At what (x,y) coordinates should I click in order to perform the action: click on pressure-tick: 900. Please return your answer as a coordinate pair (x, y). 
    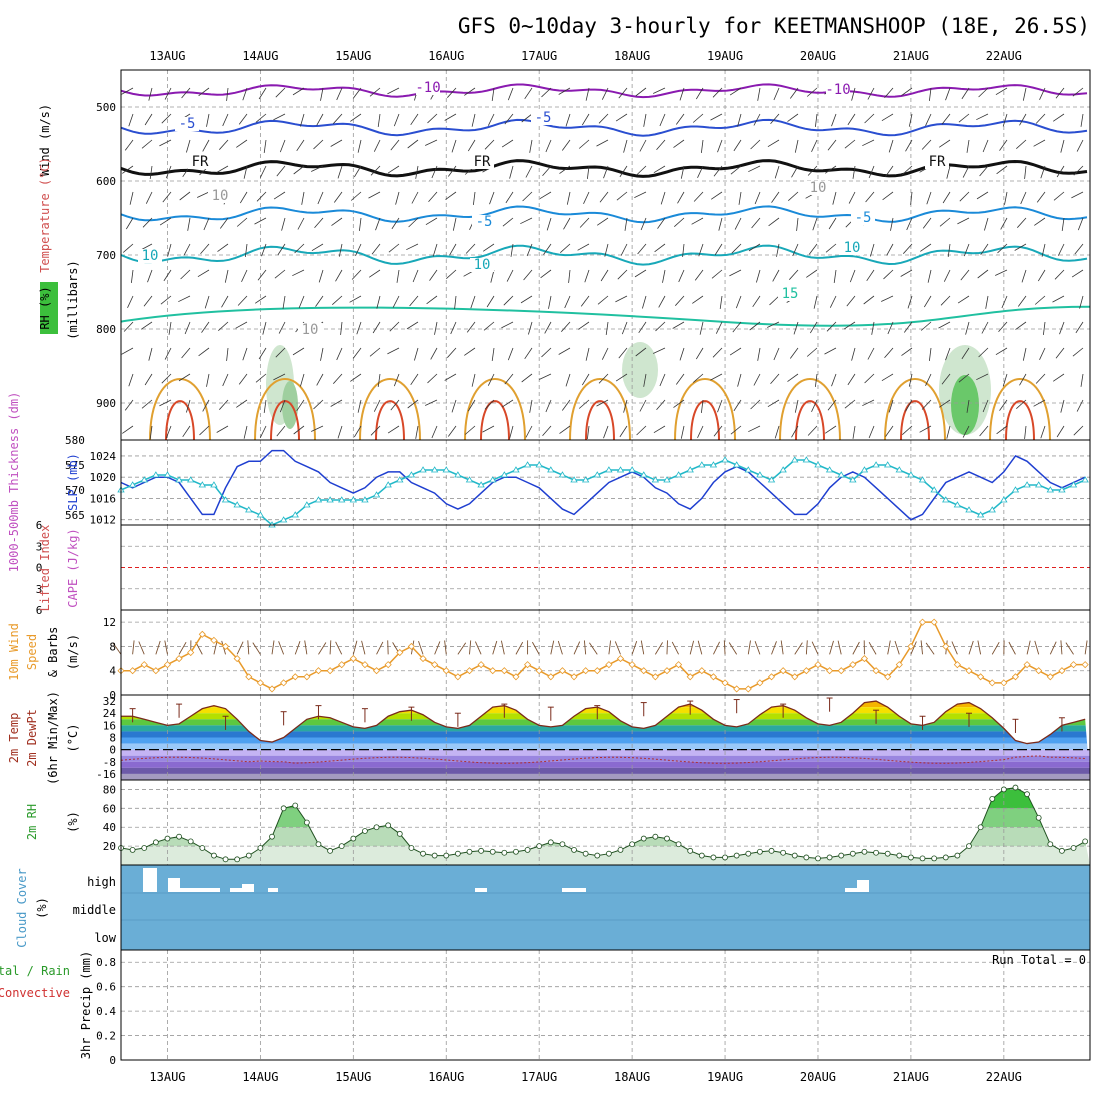
    Looking at the image, I should click on (106, 403).